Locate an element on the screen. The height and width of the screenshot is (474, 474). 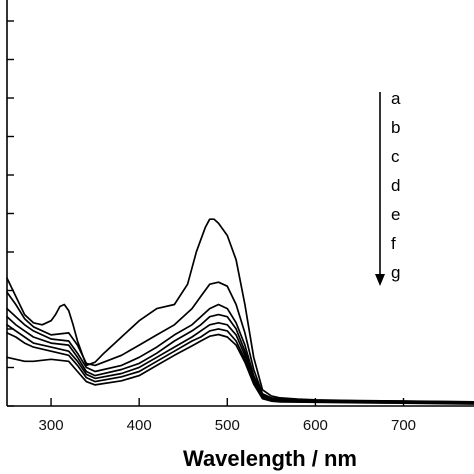
legend-label-f: f is located at coordinates (393, 243).